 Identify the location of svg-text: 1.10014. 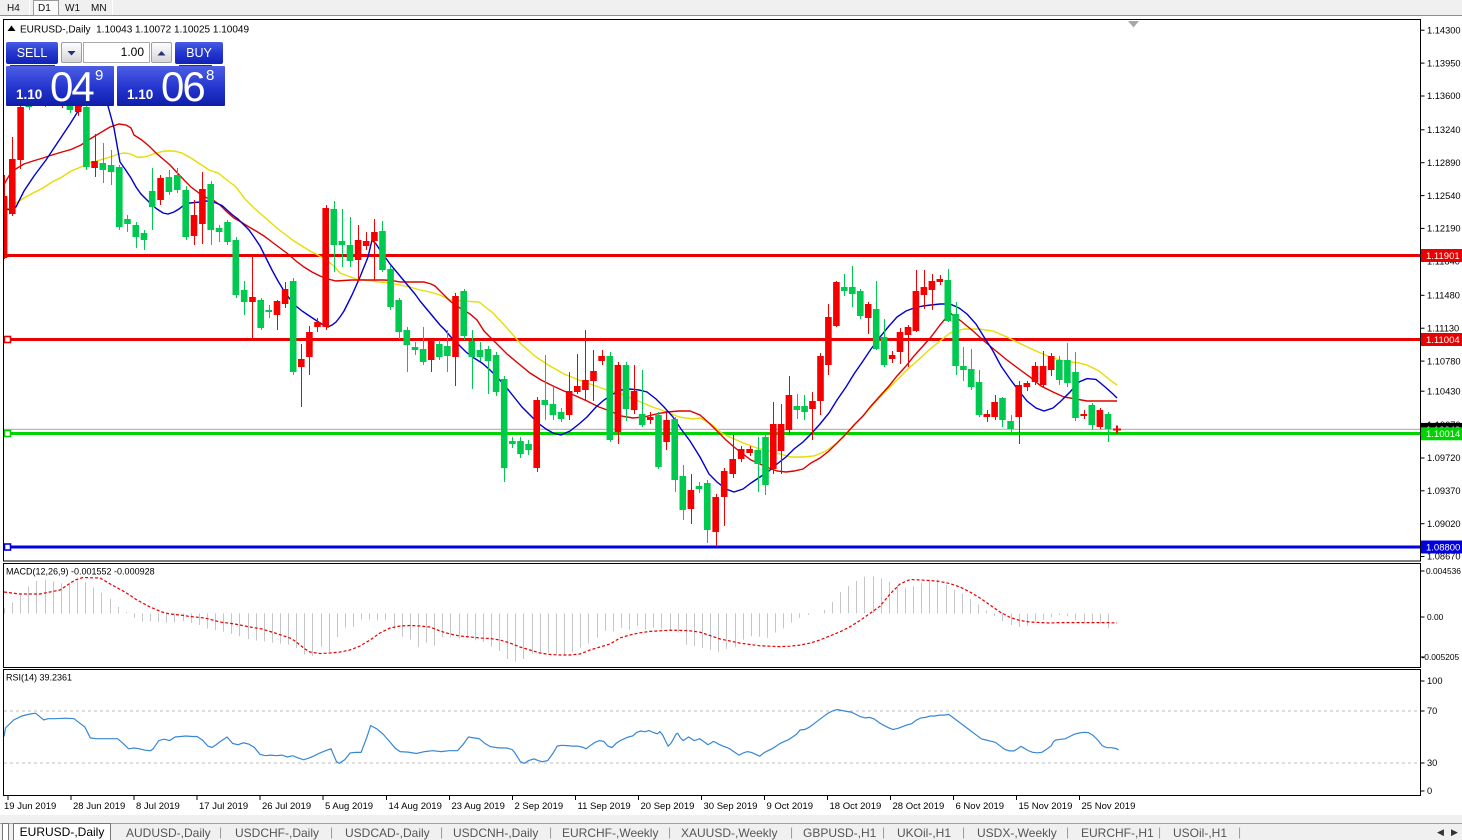
(1443, 434).